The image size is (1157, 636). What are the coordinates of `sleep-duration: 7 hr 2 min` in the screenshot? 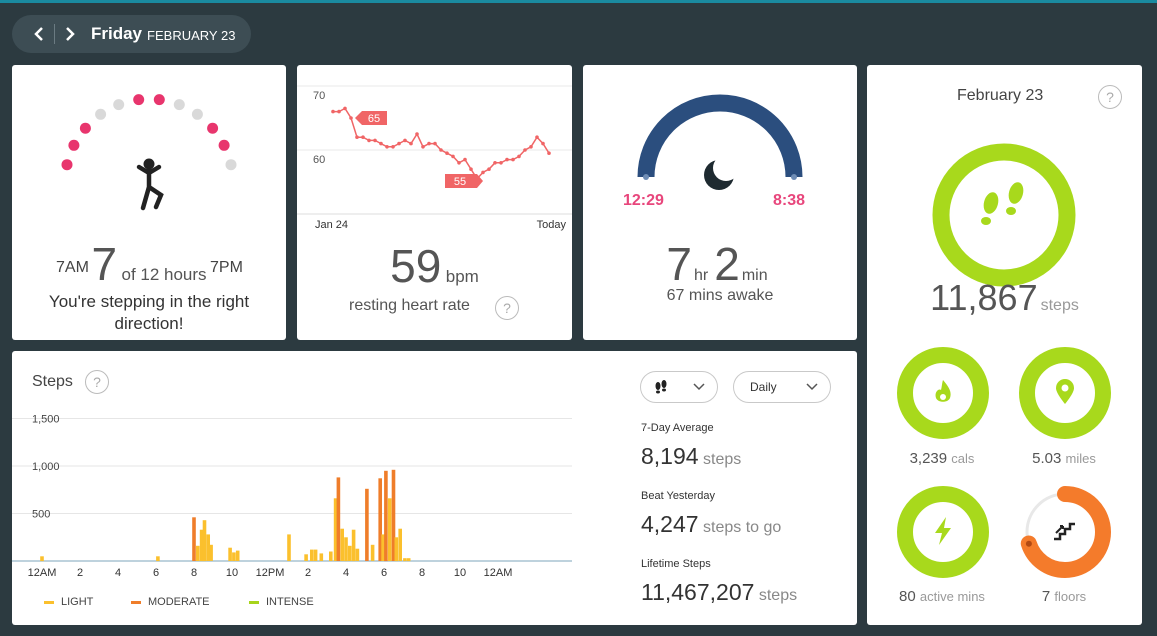 It's located at (720, 264).